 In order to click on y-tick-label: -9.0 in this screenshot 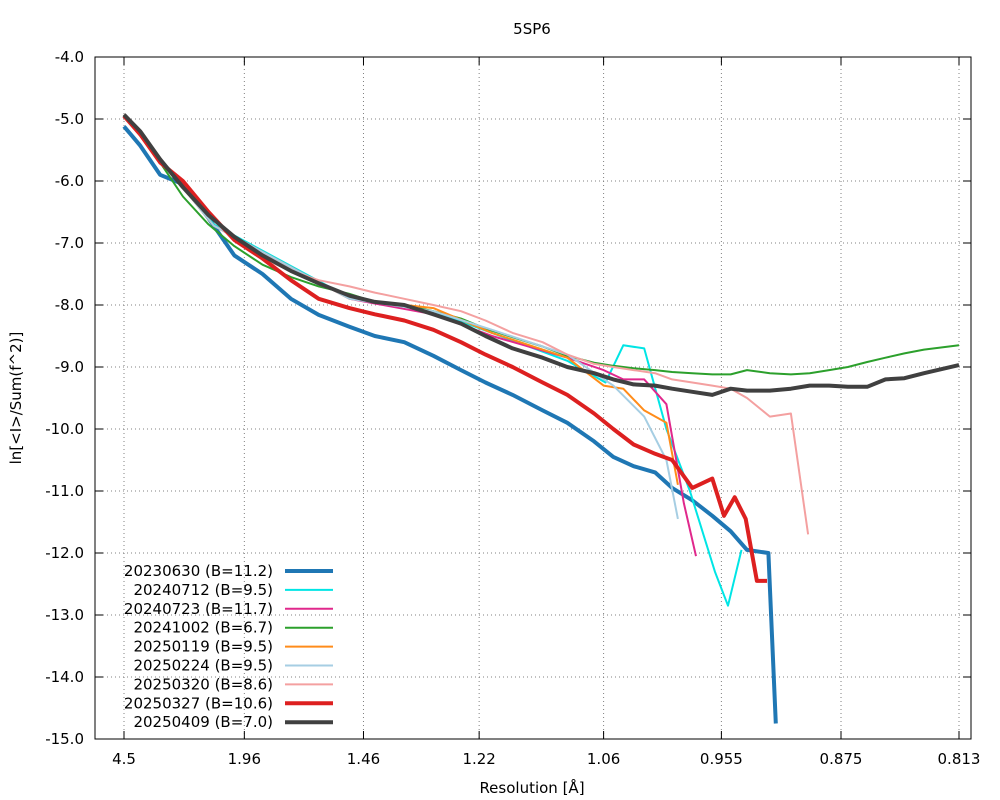, I will do `click(69, 367)`.